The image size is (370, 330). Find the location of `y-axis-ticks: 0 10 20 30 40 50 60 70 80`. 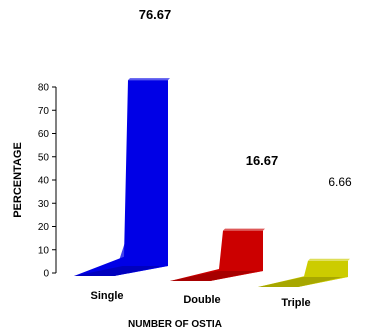

y-axis-ticks: 0 10 20 30 40 50 60 70 80 is located at coordinates (47, 181).